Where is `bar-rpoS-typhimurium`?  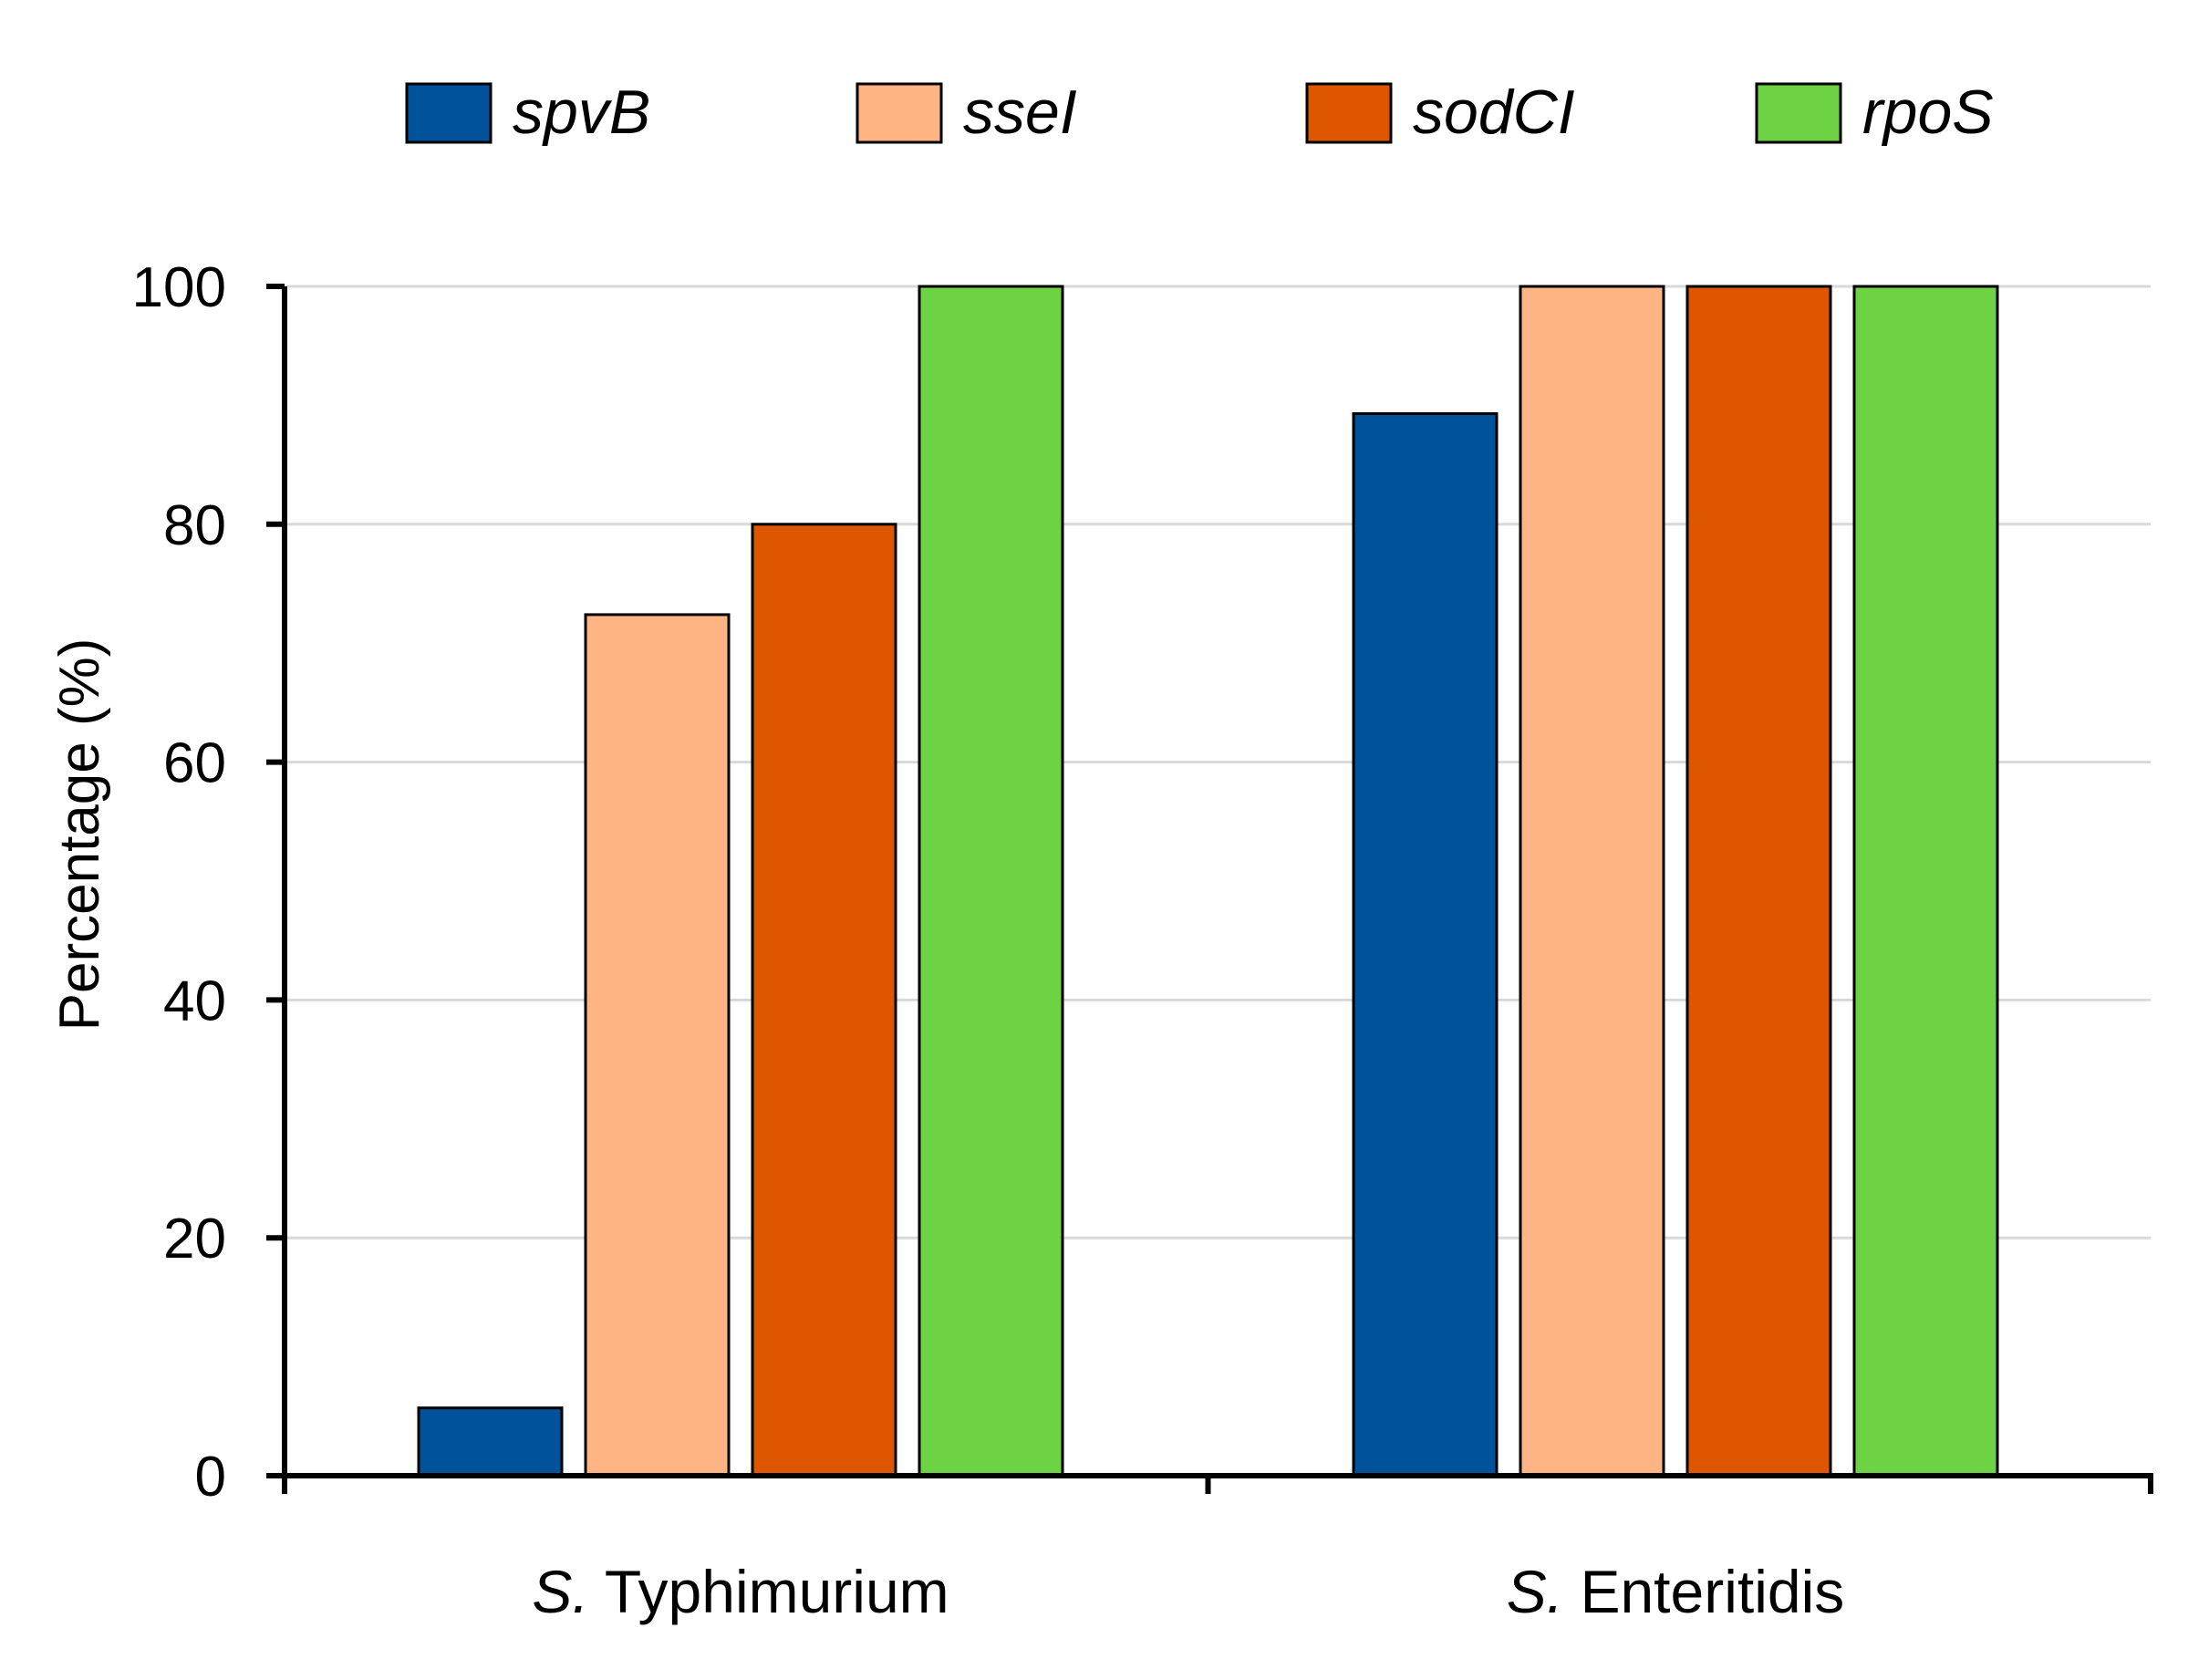 bar-rpoS-typhimurium is located at coordinates (991, 881).